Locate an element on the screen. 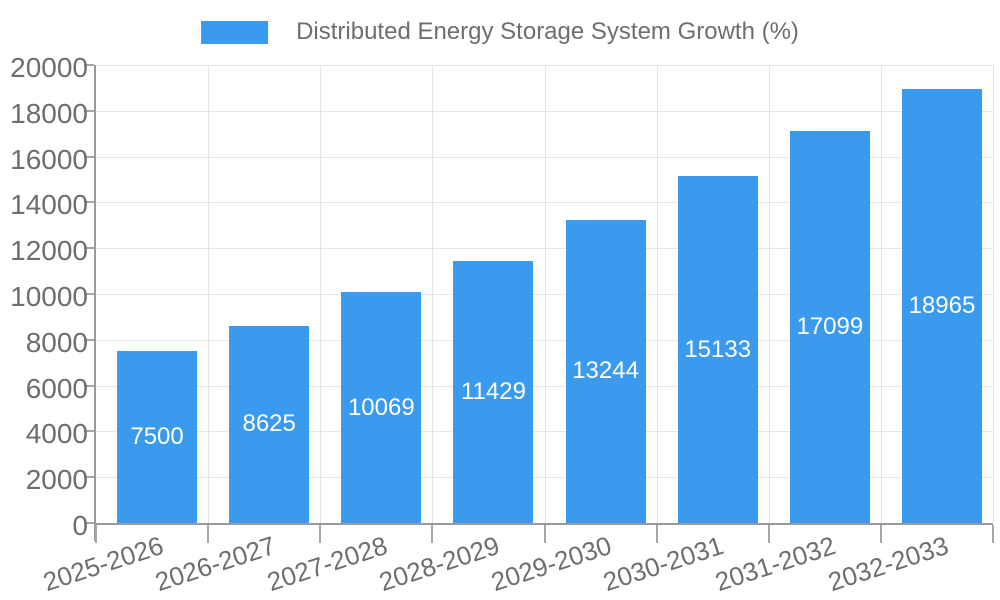 Image resolution: width=1000 pixels, height=600 pixels. x-tick-label: 2028-2029 is located at coordinates (439, 564).